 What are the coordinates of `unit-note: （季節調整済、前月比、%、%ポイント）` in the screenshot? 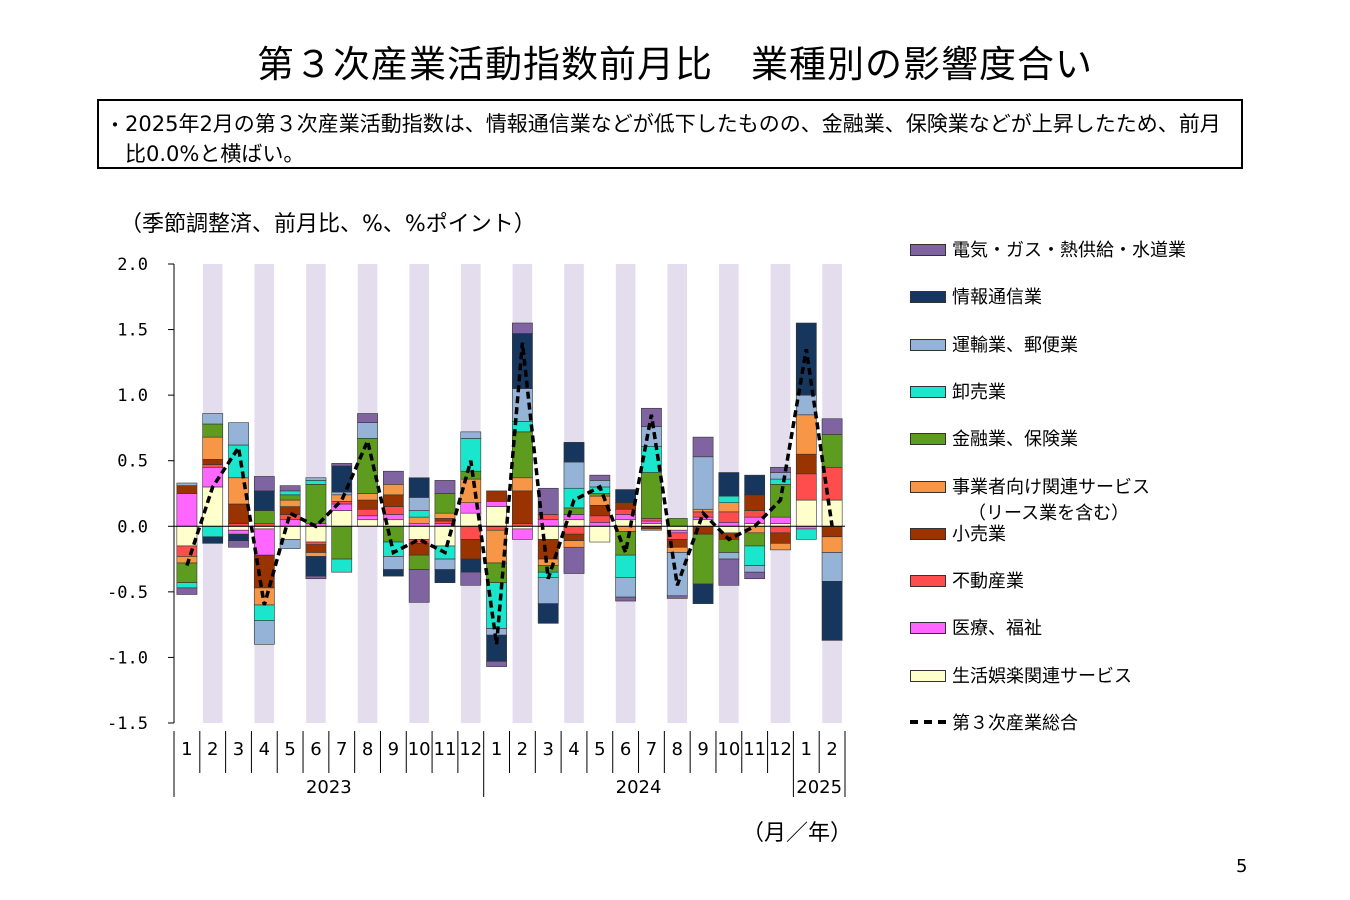 It's located at (328, 224).